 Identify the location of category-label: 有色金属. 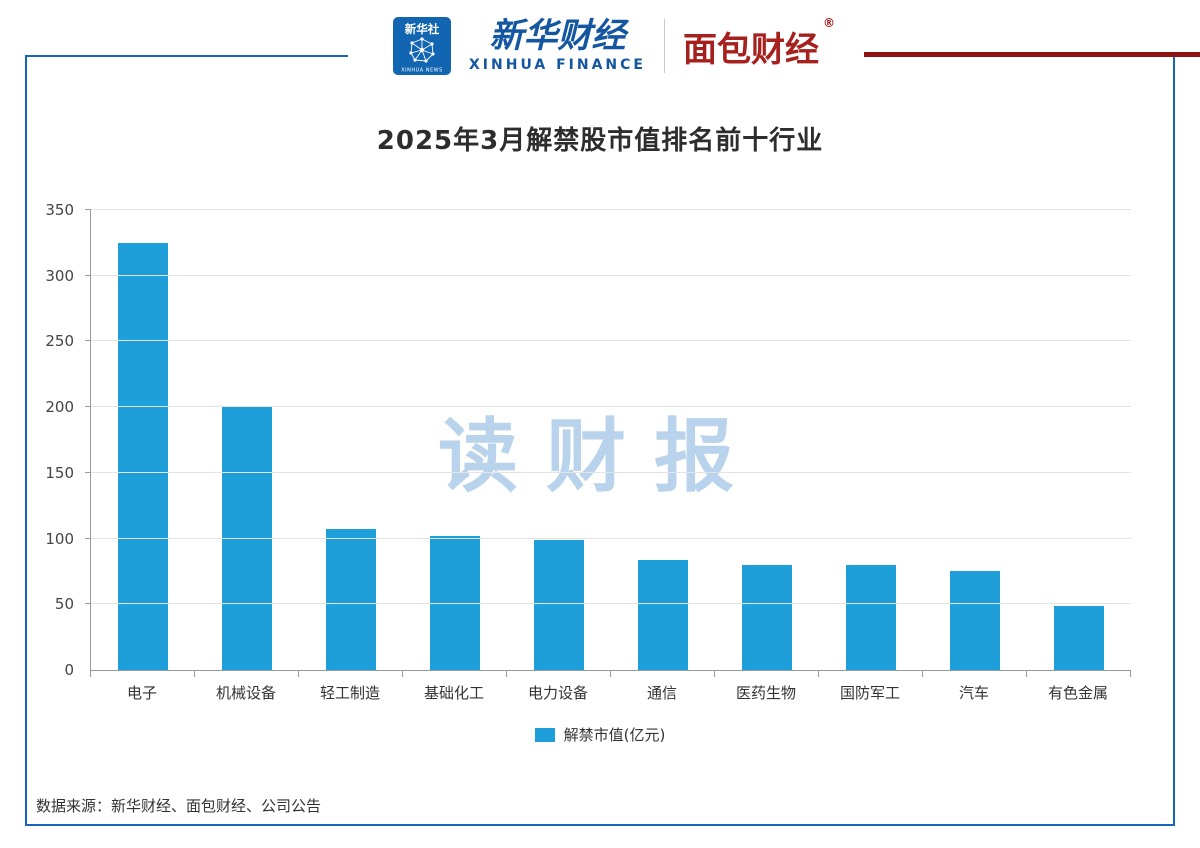
(1077, 693).